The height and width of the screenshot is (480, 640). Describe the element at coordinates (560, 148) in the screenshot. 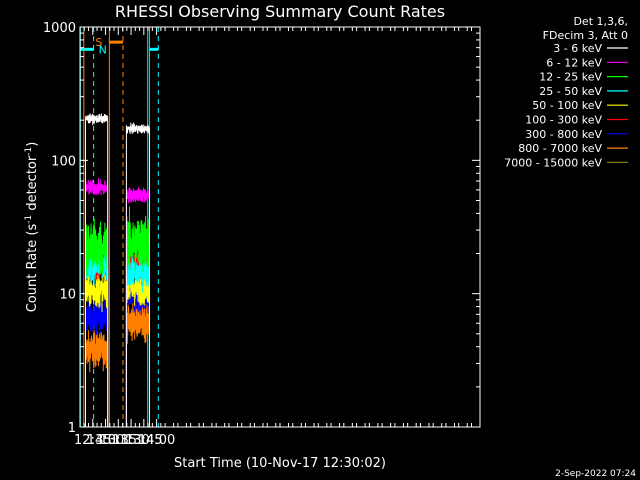

I see `legend-label-7: 800 - 7000 keV` at that location.